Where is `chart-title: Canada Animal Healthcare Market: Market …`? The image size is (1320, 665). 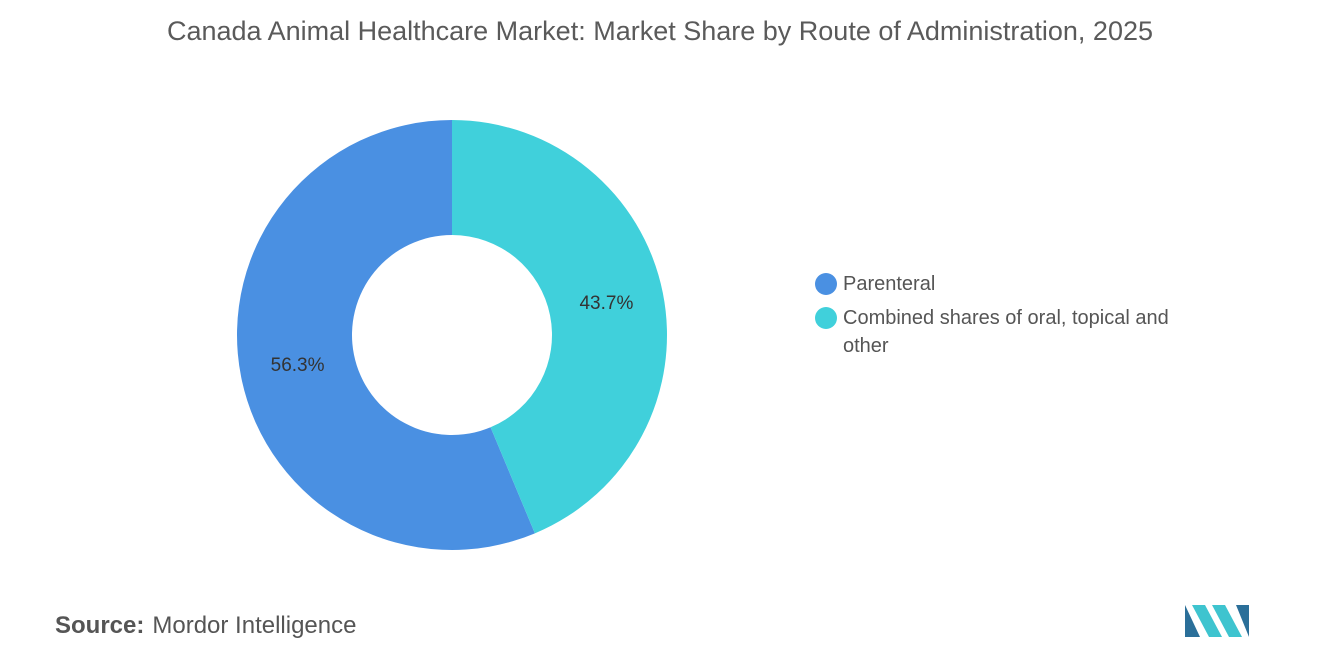
chart-title: Canada Animal Healthcare Market: Market … is located at coordinates (659, 31).